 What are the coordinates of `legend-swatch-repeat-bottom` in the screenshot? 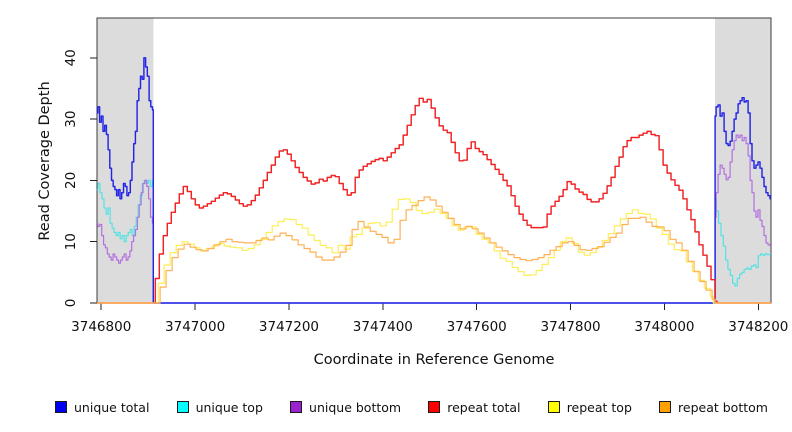 It's located at (665, 407).